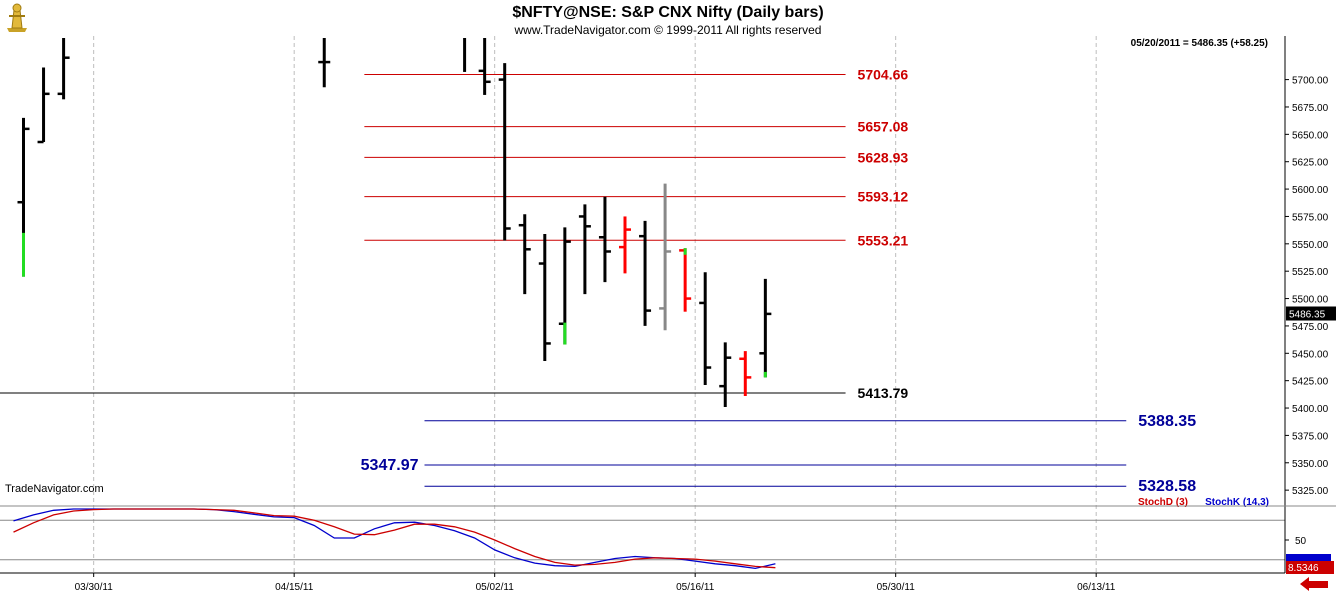 The width and height of the screenshot is (1336, 599). I want to click on stoch-current-label: 8.5346, so click(1303, 568).